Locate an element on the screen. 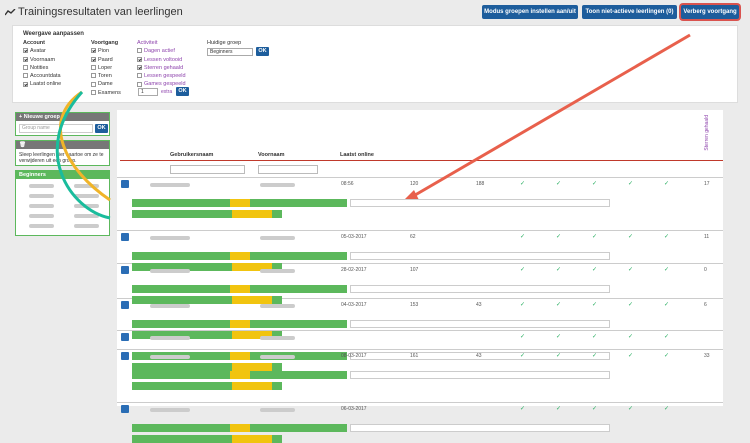 The height and width of the screenshot is (443, 750). progress-option: Pion is located at coordinates (106, 51).